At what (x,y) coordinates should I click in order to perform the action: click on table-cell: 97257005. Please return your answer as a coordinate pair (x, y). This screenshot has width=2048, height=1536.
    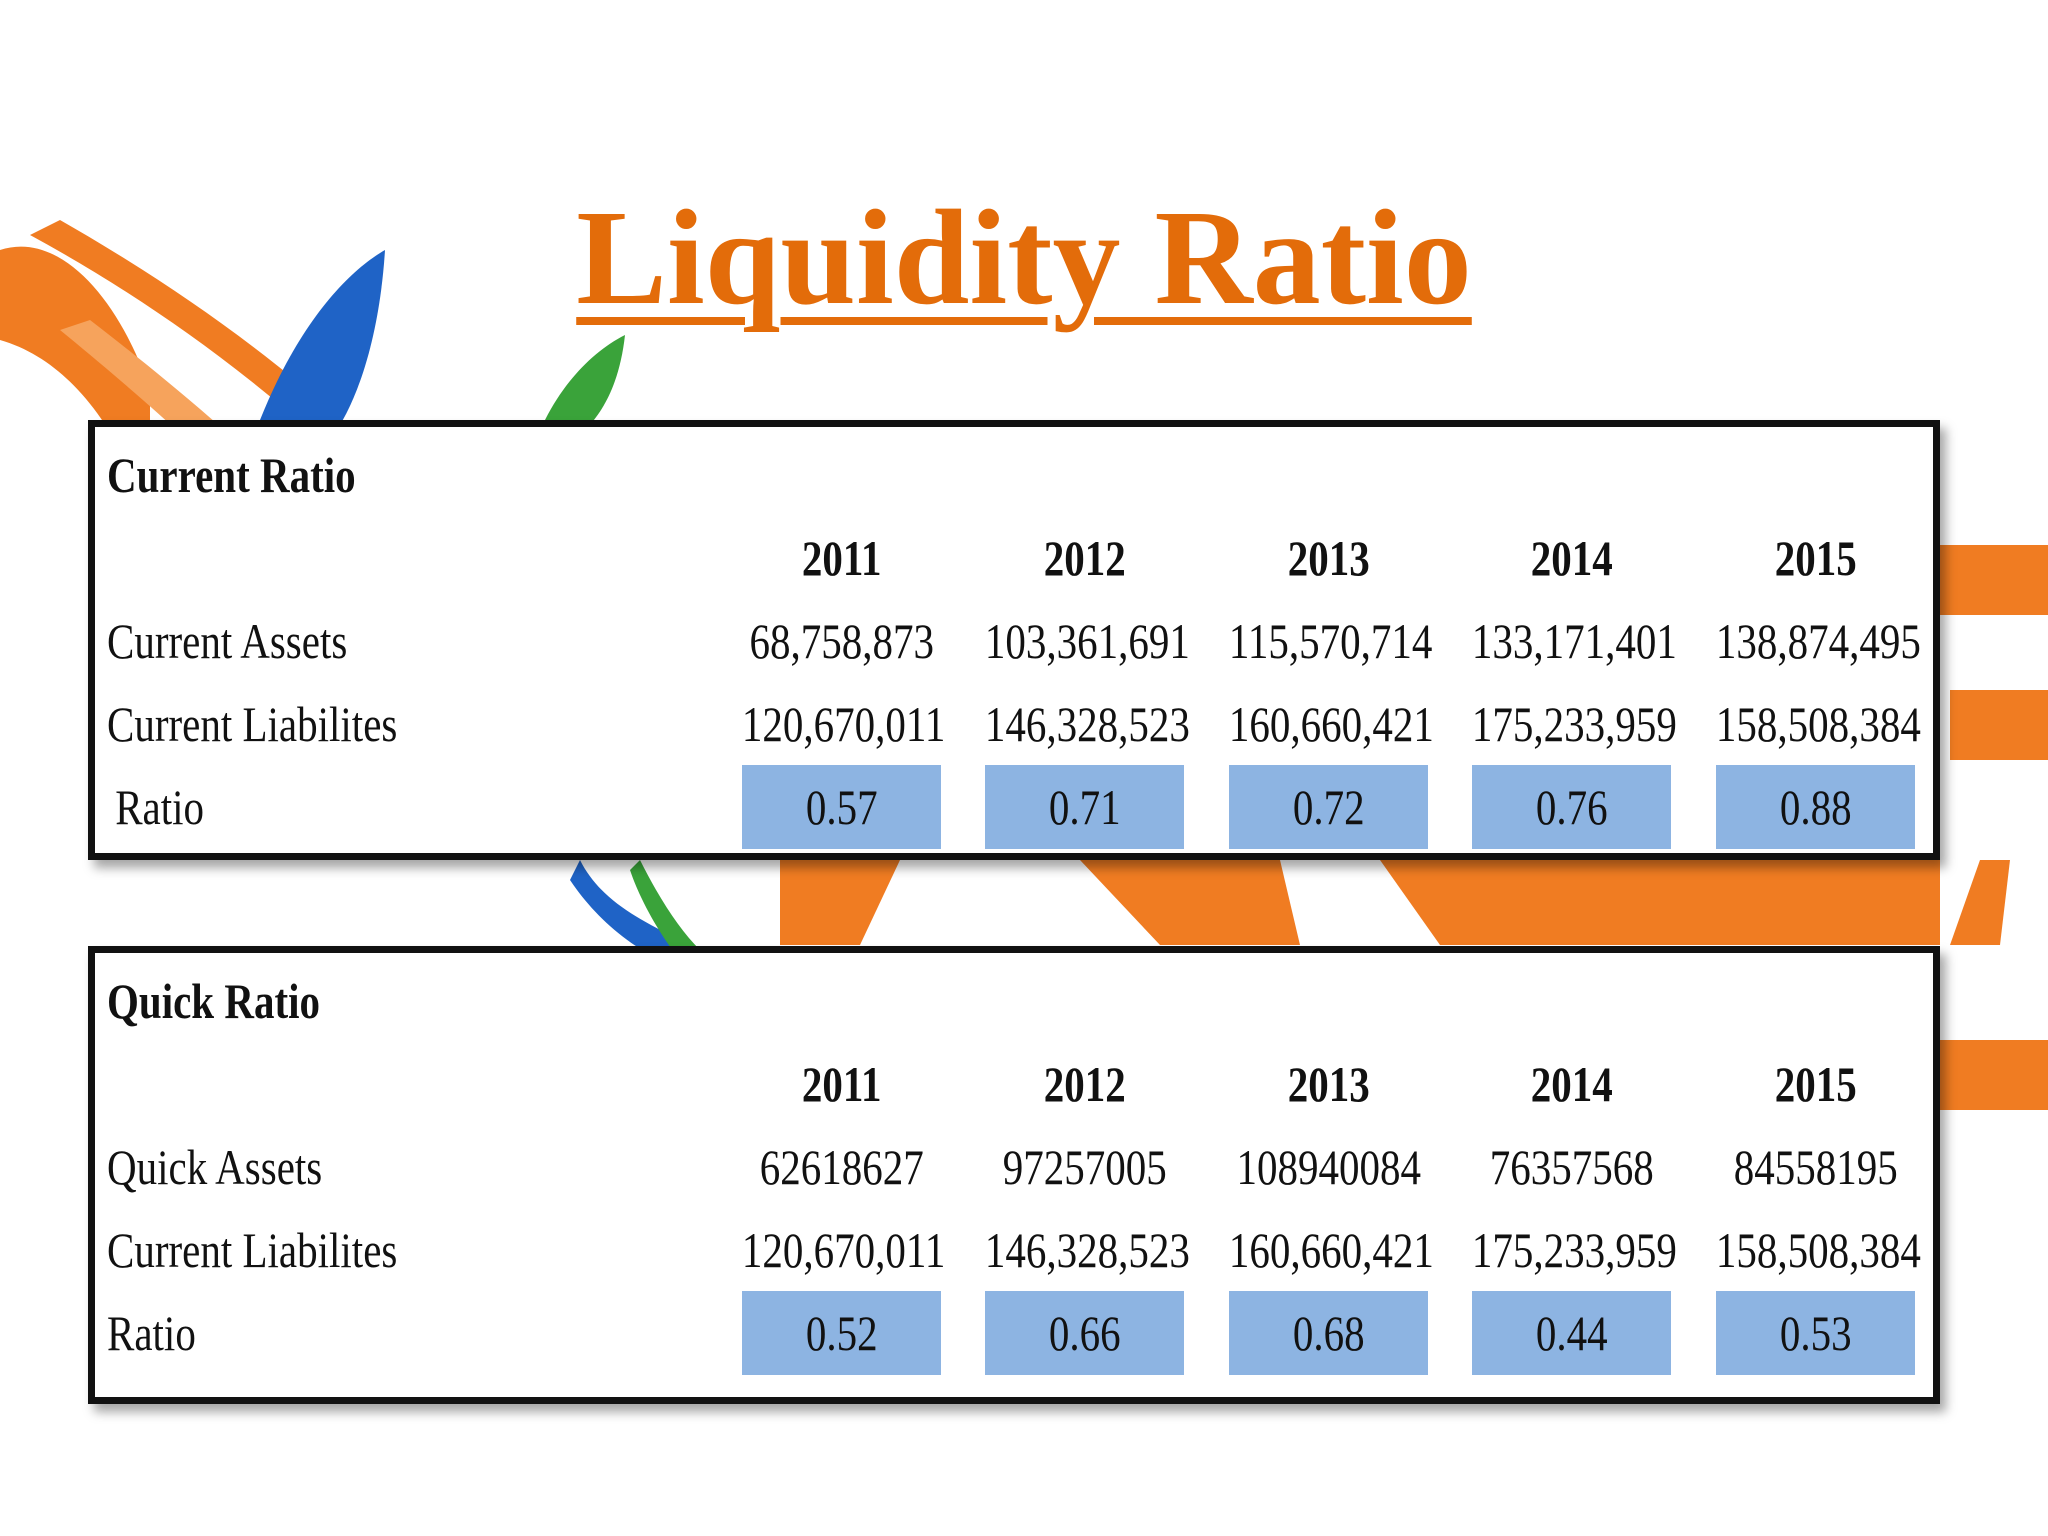
    Looking at the image, I should click on (1085, 1166).